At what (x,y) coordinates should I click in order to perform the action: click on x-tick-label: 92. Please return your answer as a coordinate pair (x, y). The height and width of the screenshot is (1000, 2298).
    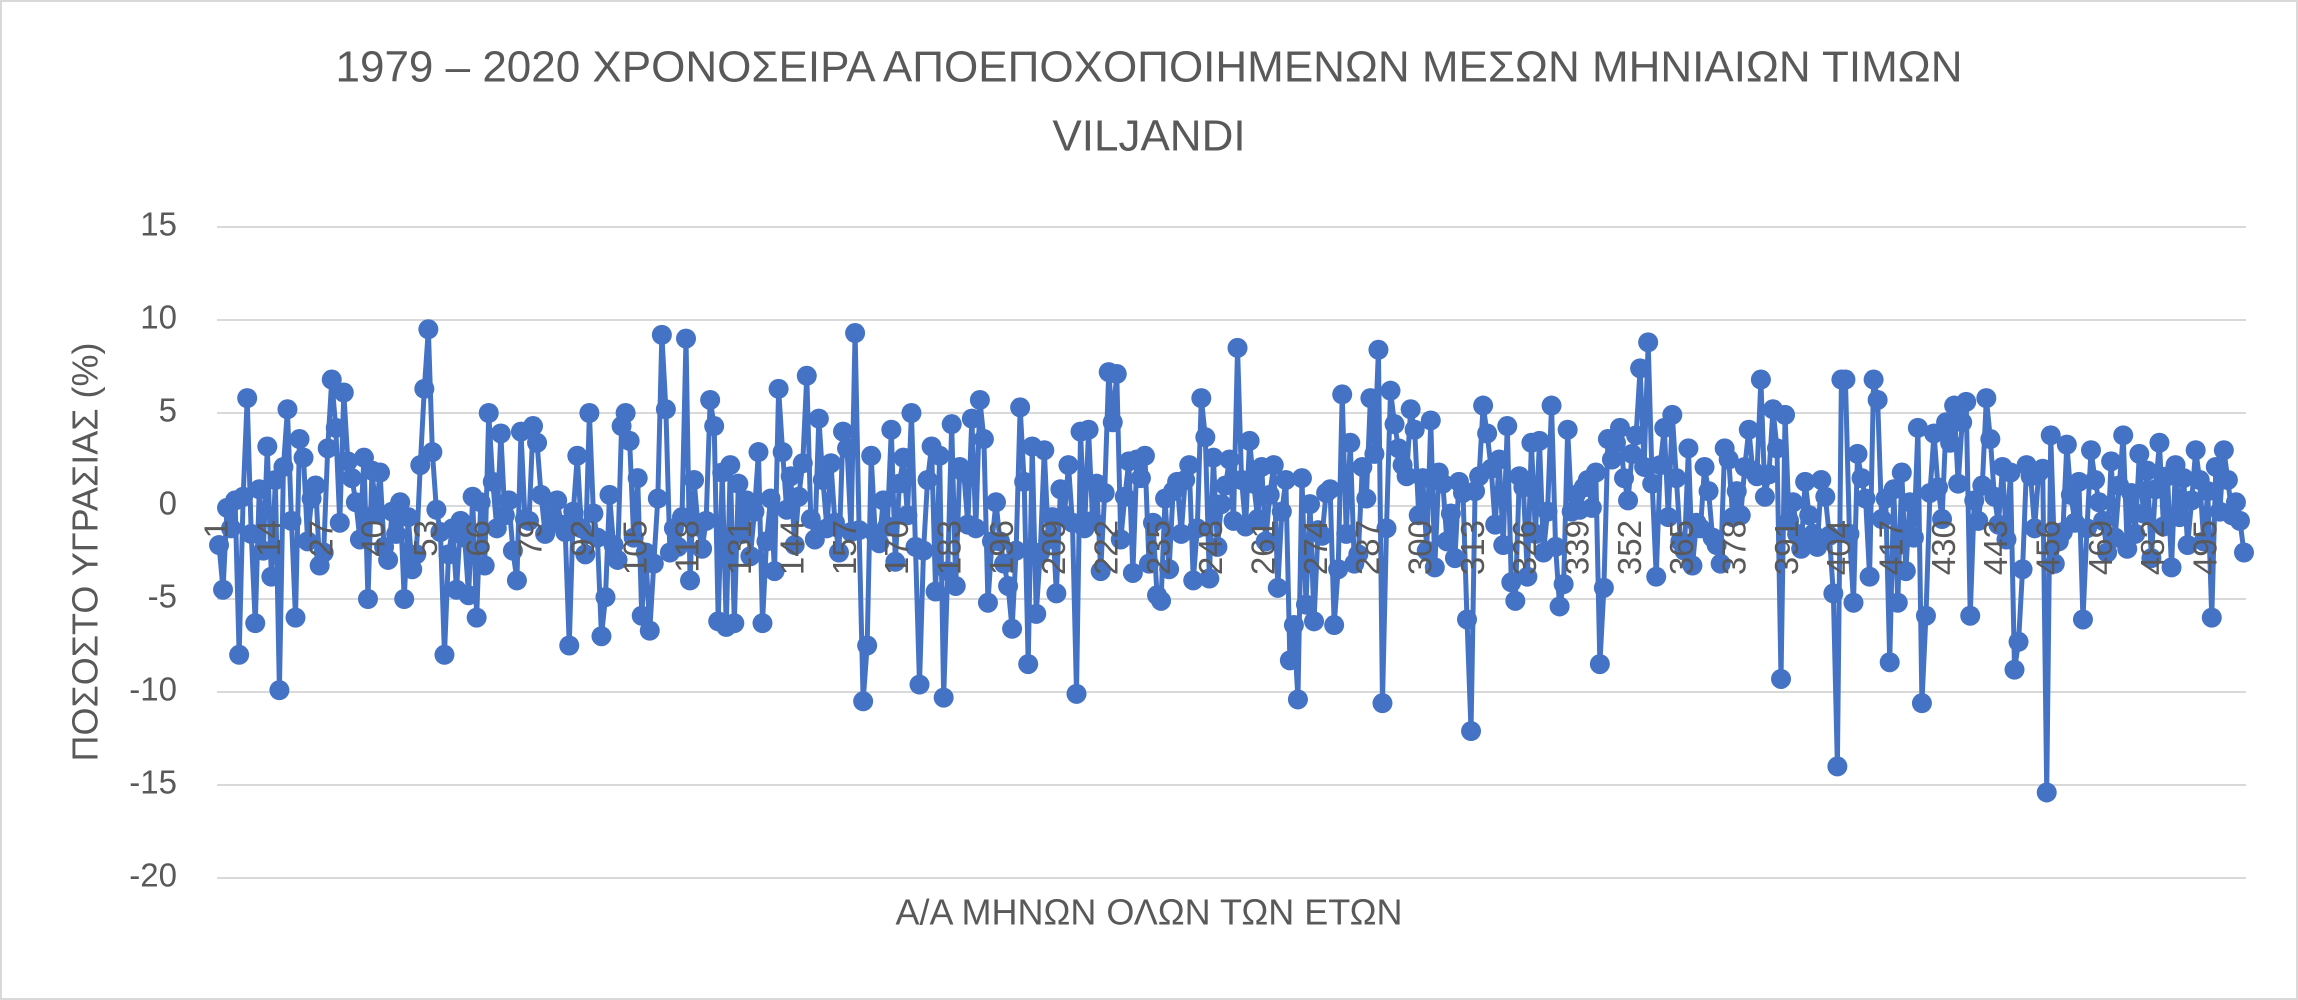
    Looking at the image, I should click on (582, 538).